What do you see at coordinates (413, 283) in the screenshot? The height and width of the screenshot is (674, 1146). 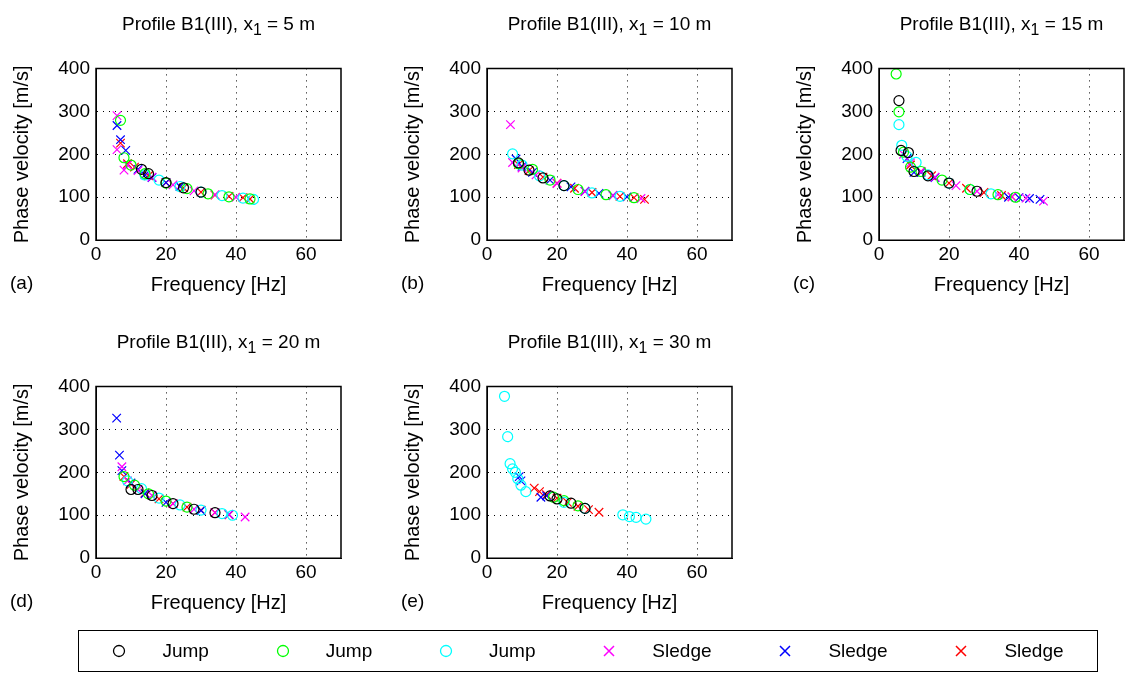 I see `text: (b)` at bounding box center [413, 283].